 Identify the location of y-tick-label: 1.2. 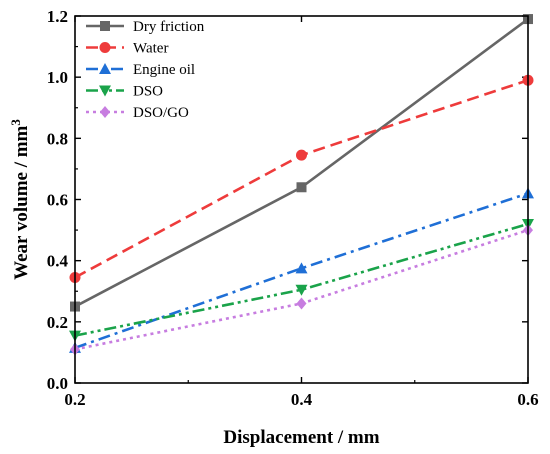
(57, 16).